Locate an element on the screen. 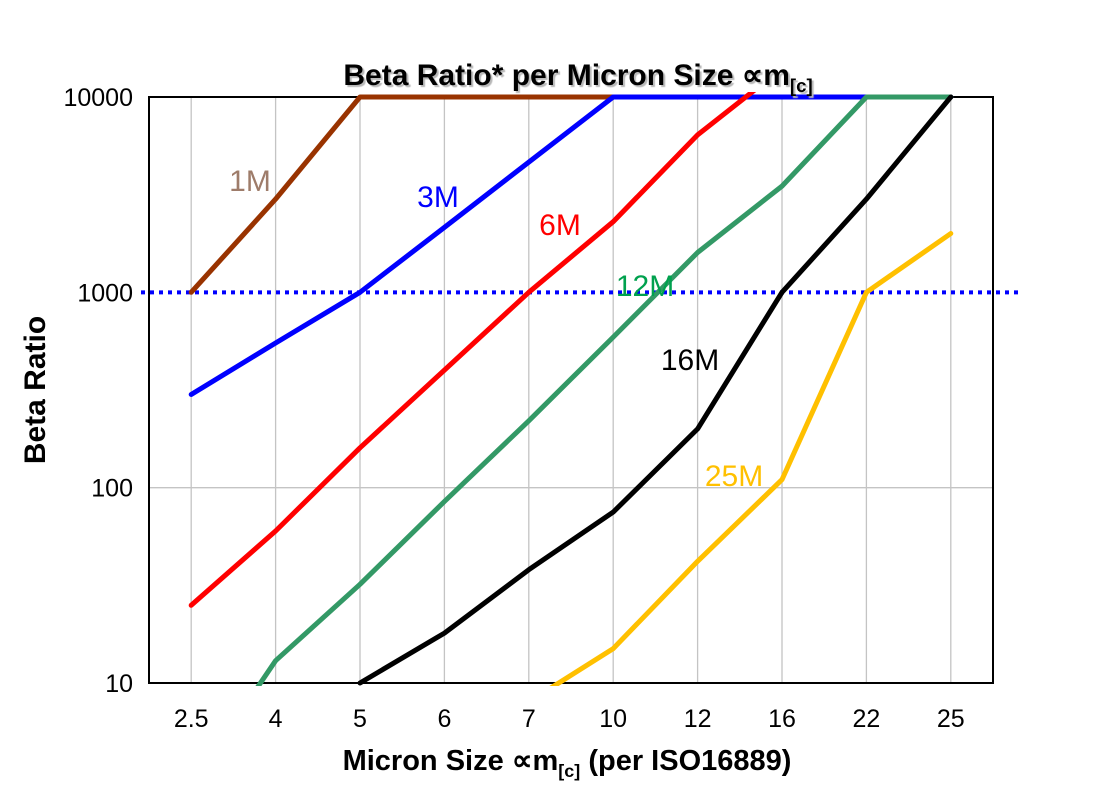  y-axis-title: Beta Ratio is located at coordinates (35, 390).